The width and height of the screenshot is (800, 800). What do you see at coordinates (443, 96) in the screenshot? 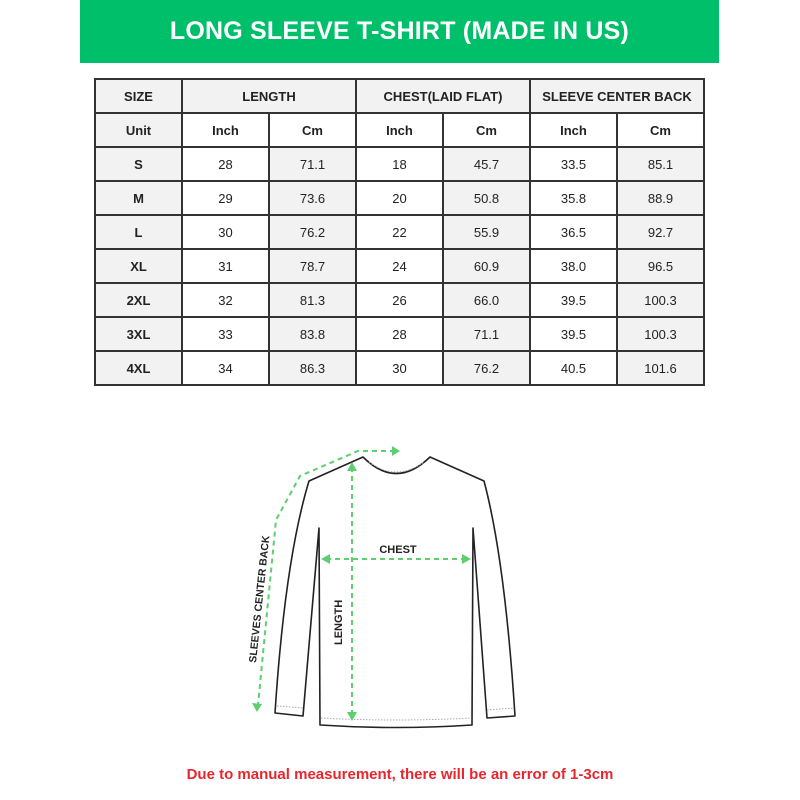
I see `header-chest: CHEST(LAID FLAT)` at bounding box center [443, 96].